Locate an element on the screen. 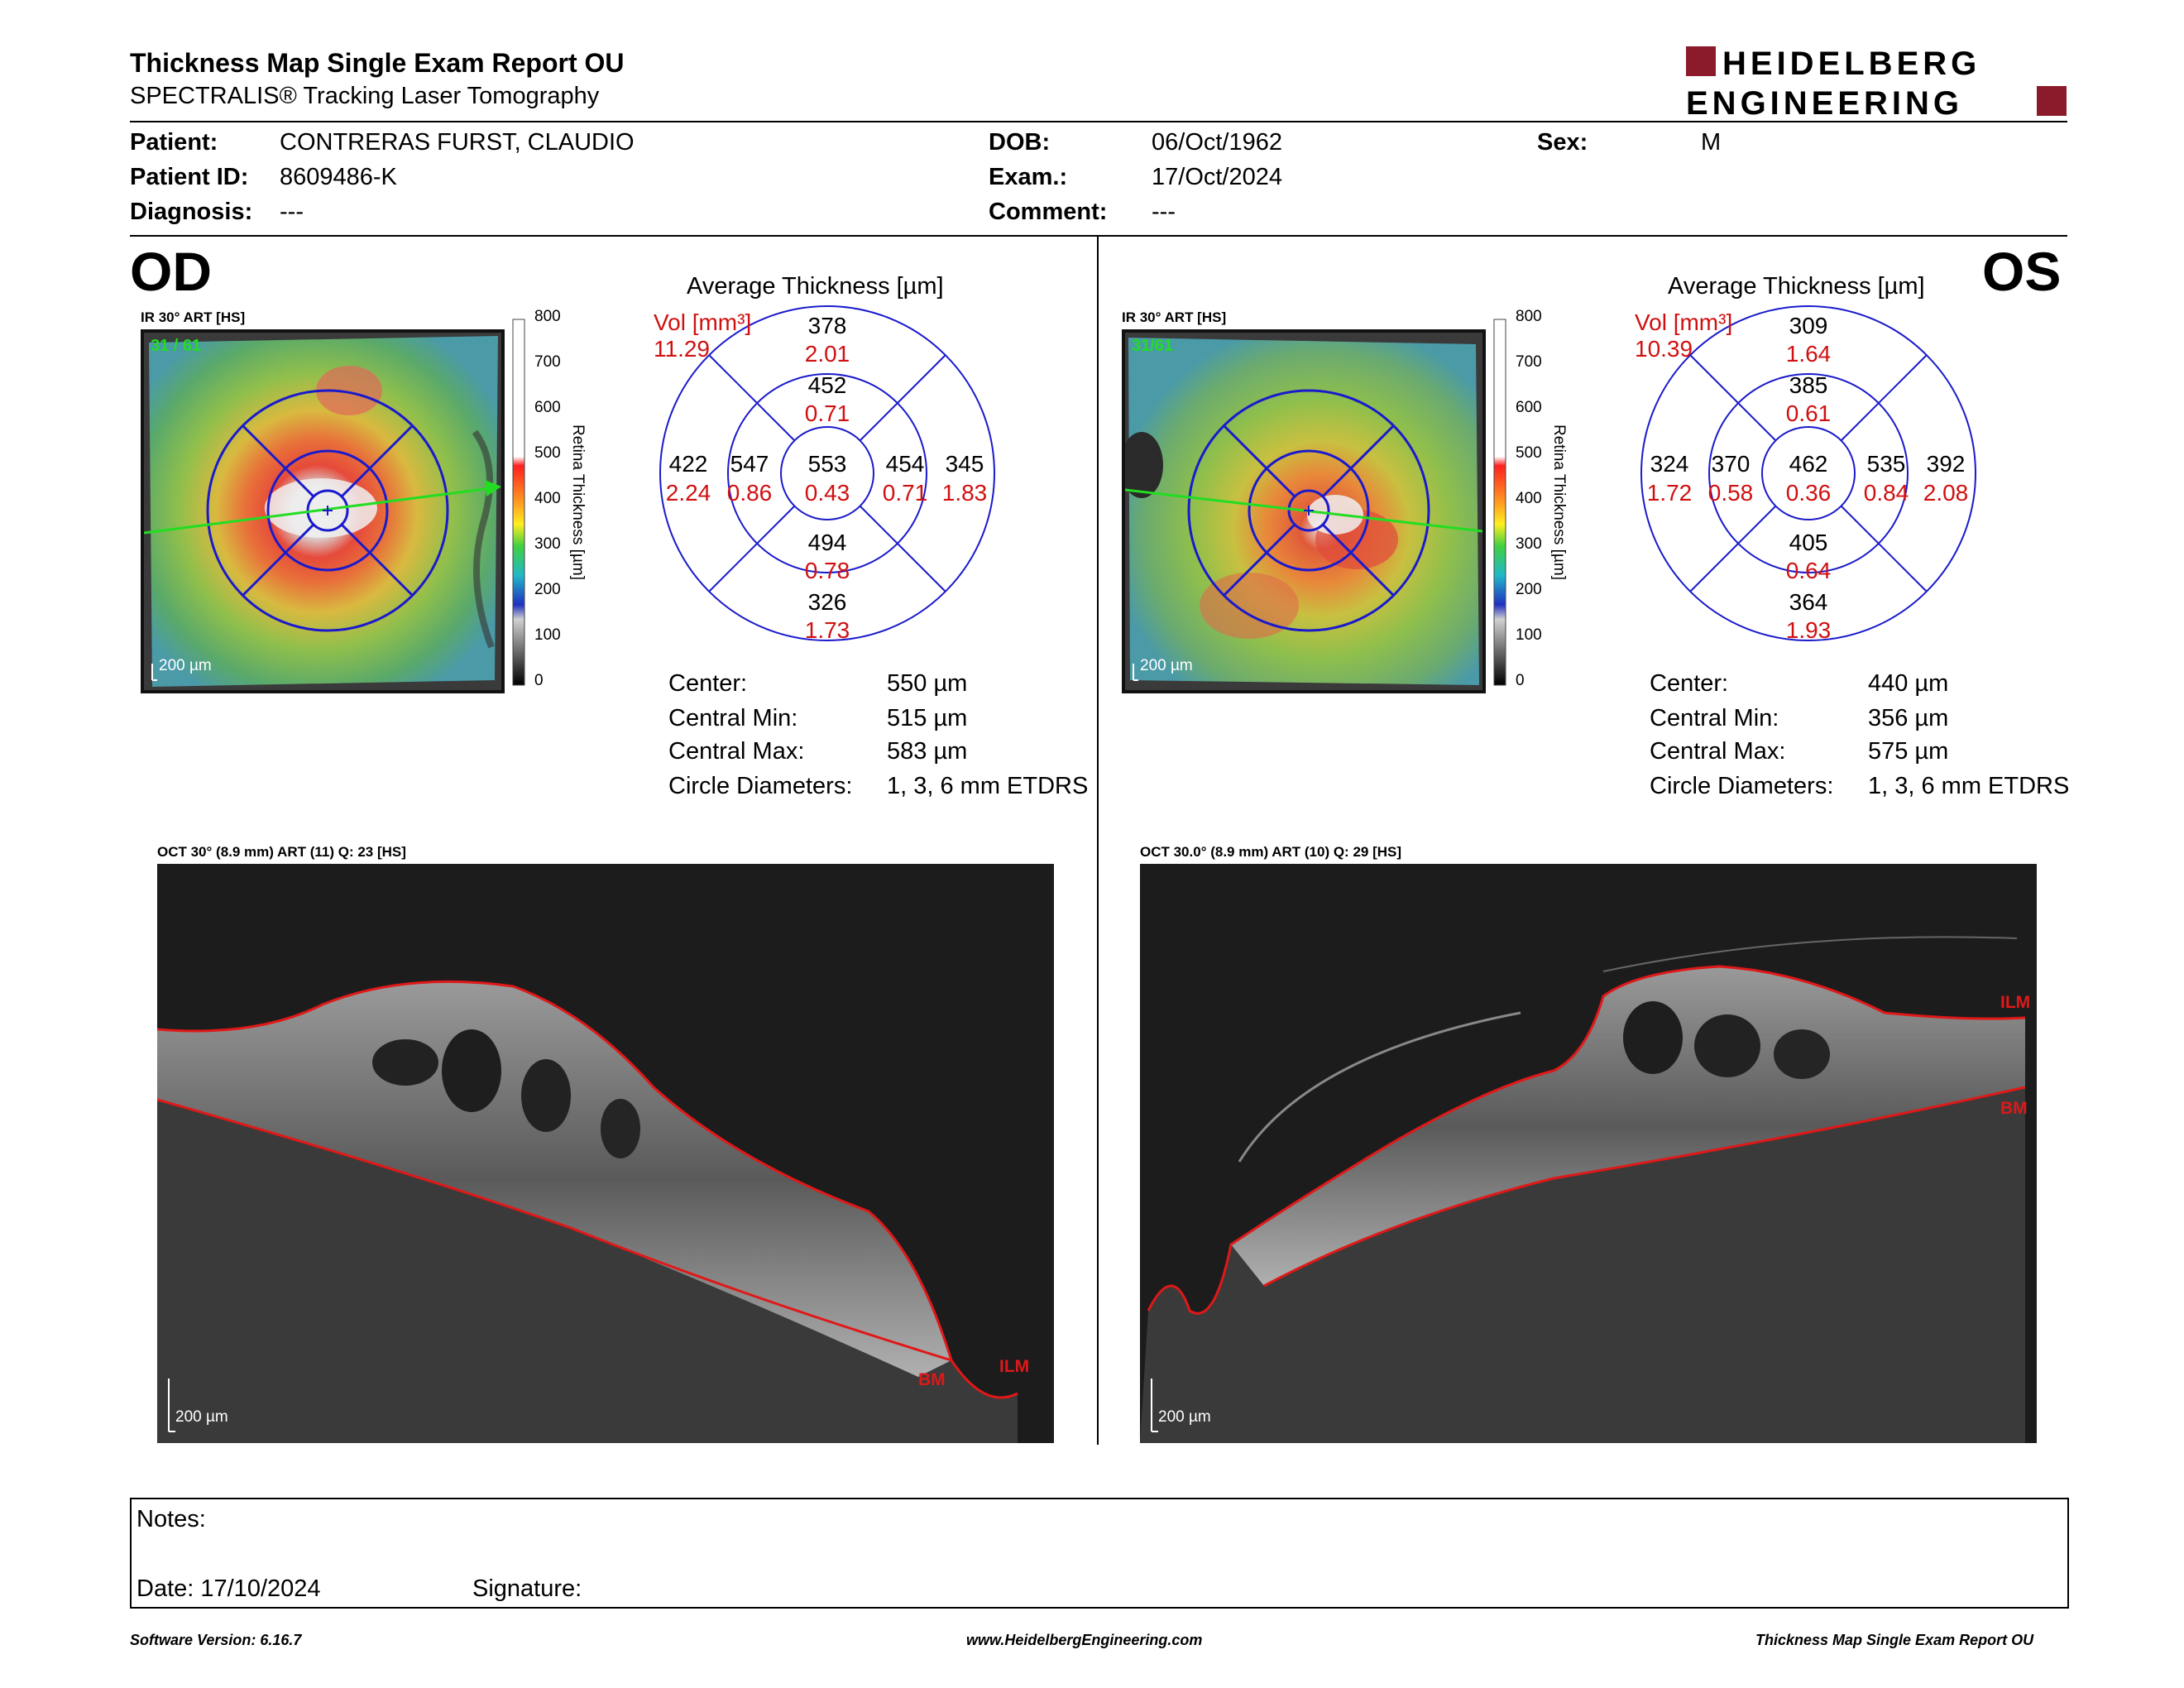  od-outer-inferior-thickness: 326 is located at coordinates (827, 602).